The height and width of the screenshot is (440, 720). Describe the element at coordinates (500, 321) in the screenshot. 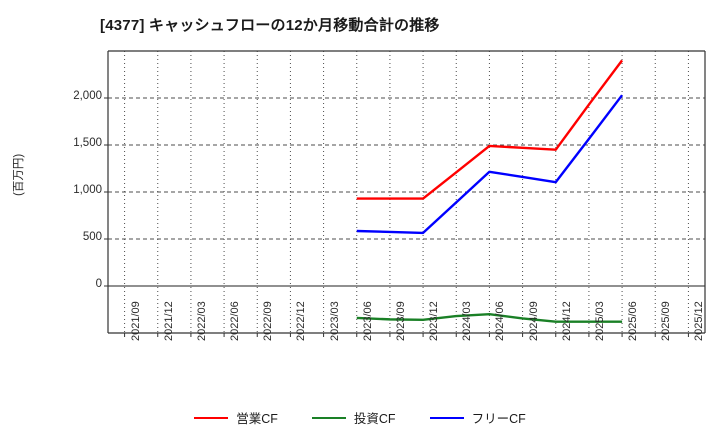

I see `x-axis-tick-label: 2024/06` at that location.